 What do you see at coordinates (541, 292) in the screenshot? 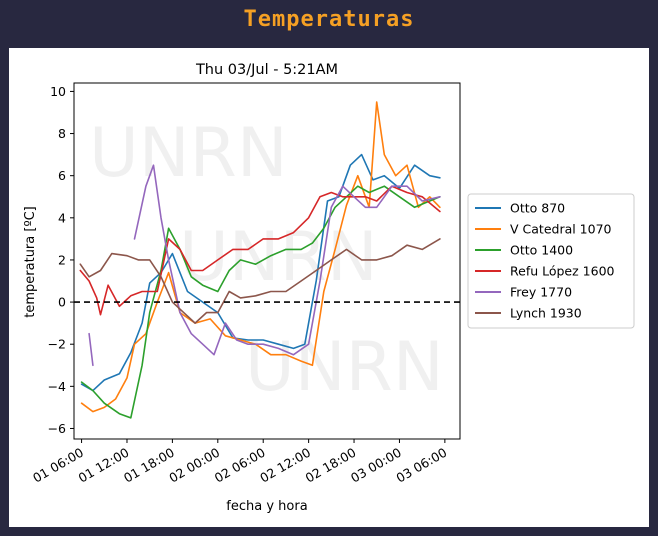
I see `legend-label: Frey 1770` at bounding box center [541, 292].